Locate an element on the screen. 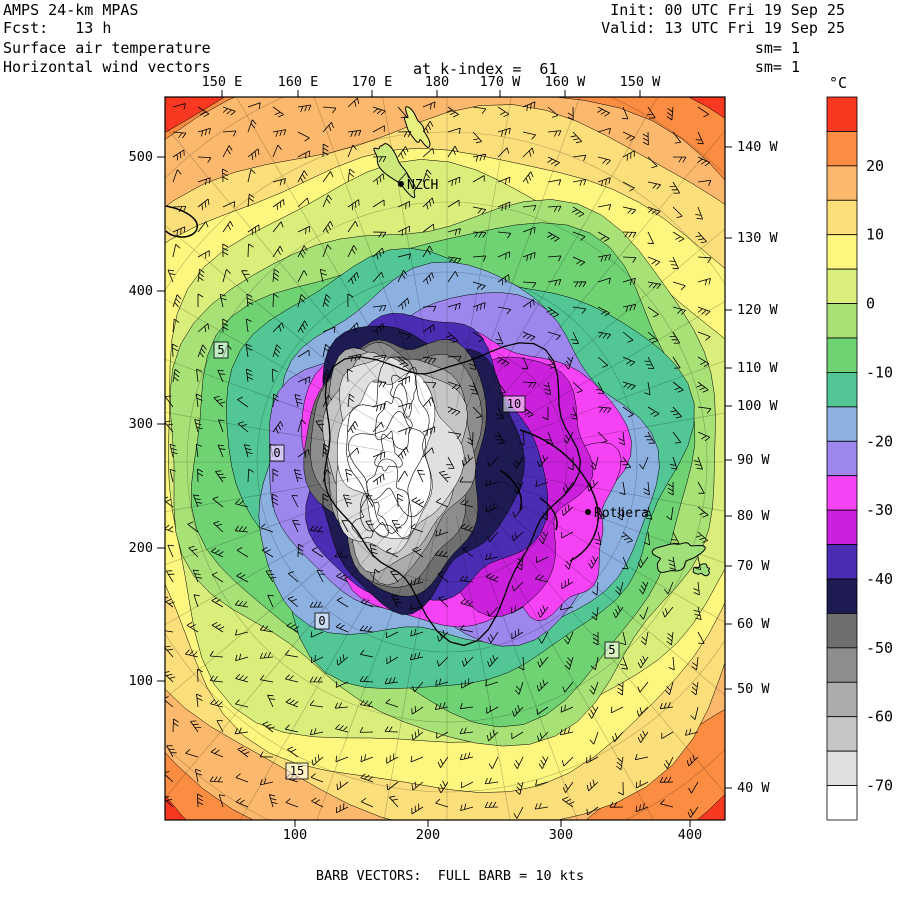  right-axis-label: 60 W is located at coordinates (753, 624).